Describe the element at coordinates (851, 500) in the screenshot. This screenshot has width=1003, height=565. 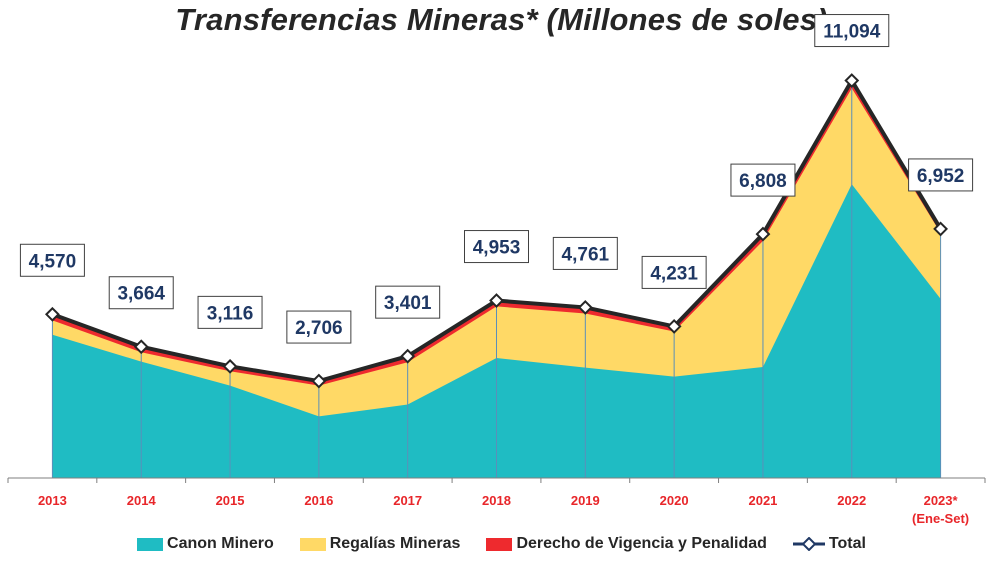
I see `x-tick-label: 2022` at that location.